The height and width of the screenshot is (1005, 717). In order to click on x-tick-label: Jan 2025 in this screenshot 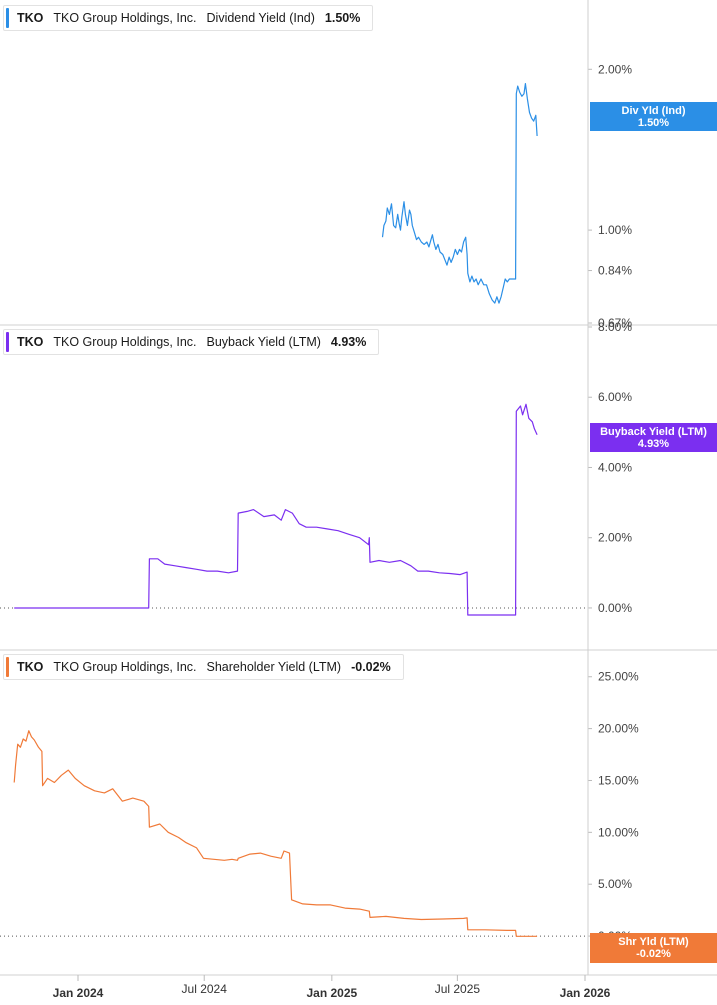, I will do `click(331, 993)`.